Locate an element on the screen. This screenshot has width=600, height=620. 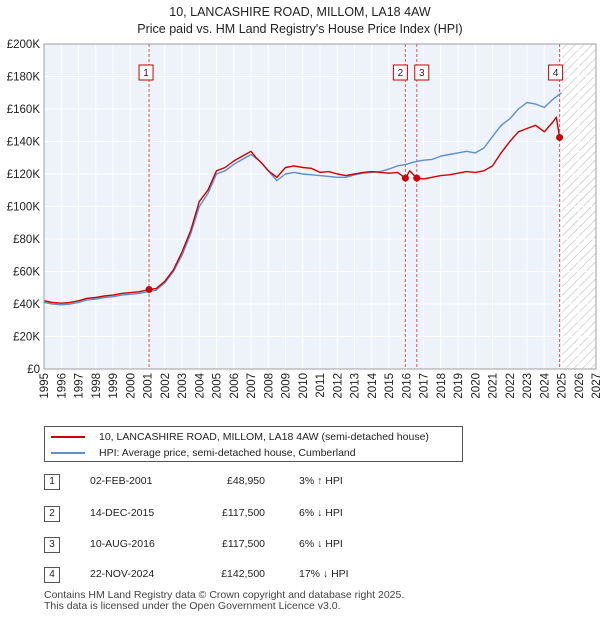
sale-number: 4 is located at coordinates (52, 575).